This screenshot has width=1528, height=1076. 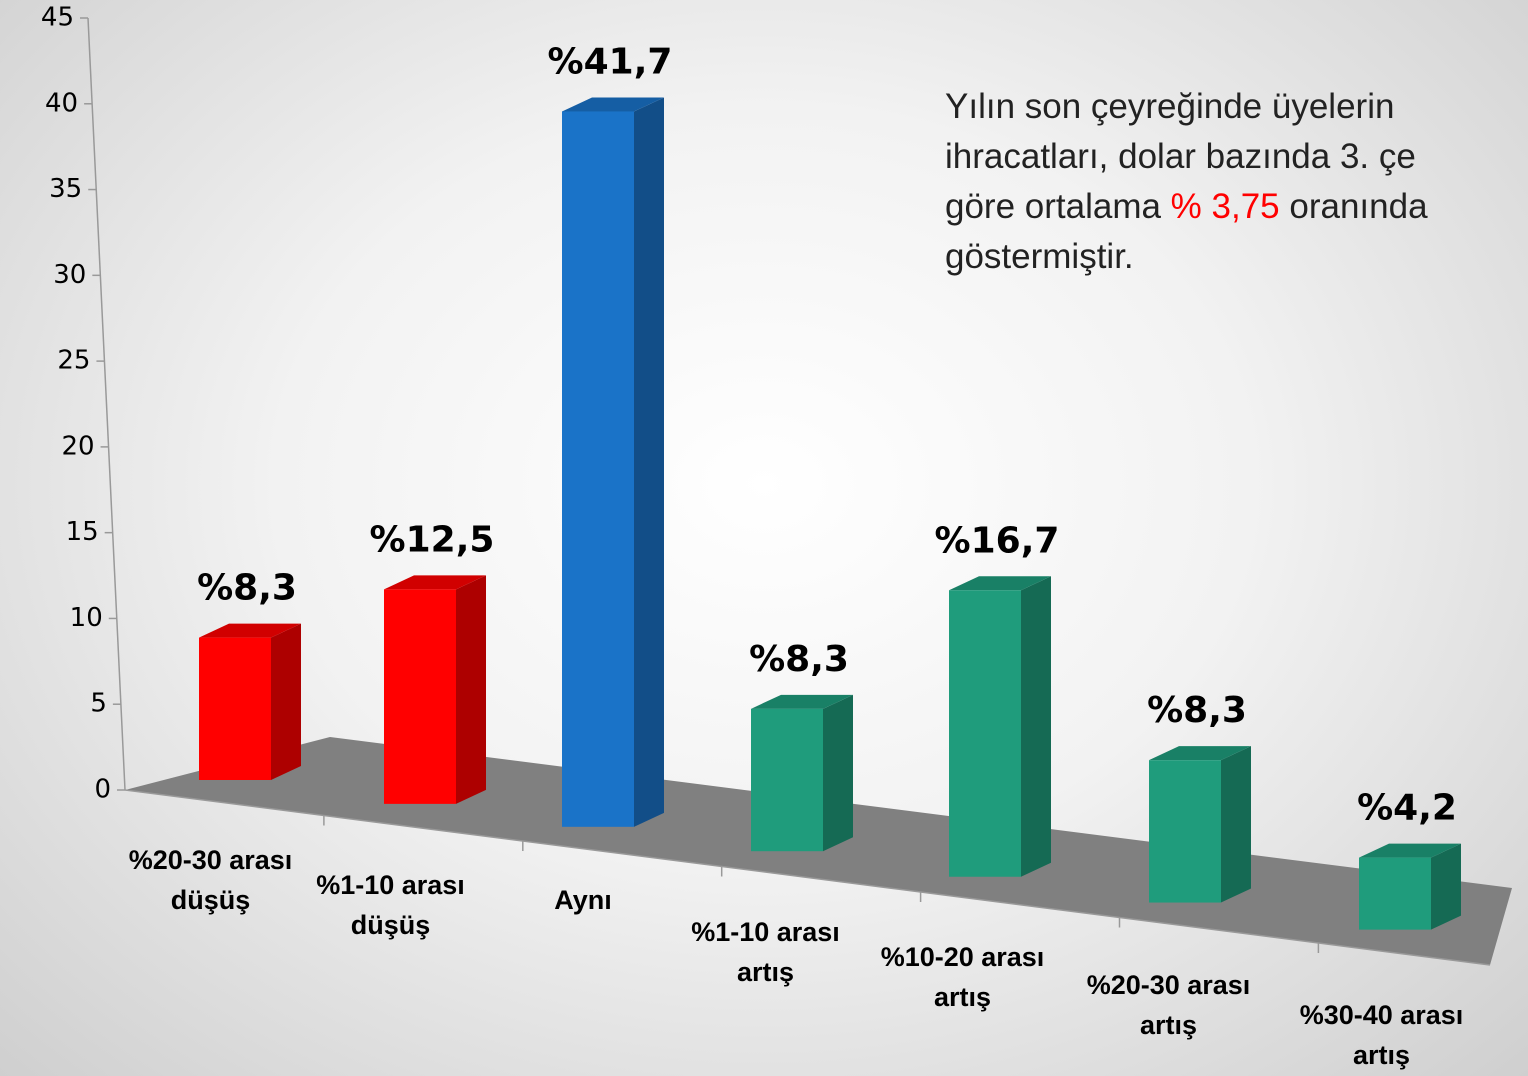 What do you see at coordinates (1225, 206) in the screenshot?
I see `annotation-highlight: % 3,75` at bounding box center [1225, 206].